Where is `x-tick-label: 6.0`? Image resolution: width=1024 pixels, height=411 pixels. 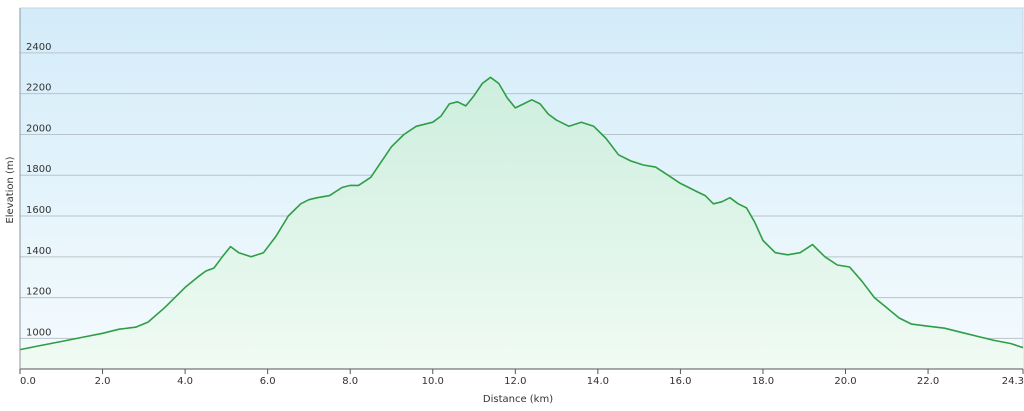
x-tick-label: 6.0 is located at coordinates (268, 381).